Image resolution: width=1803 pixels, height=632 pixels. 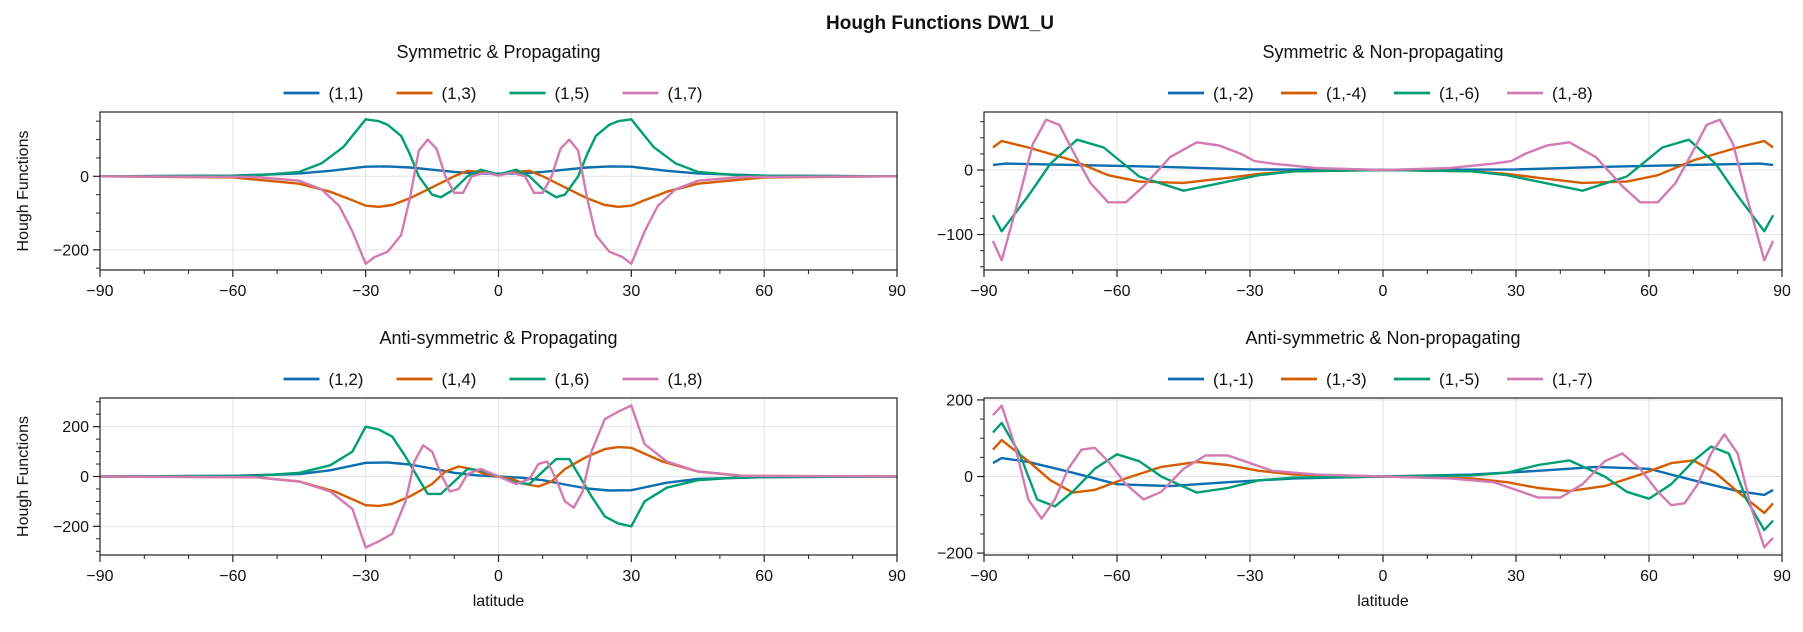 I want to click on legend-label: (1,3), so click(x=459, y=93).